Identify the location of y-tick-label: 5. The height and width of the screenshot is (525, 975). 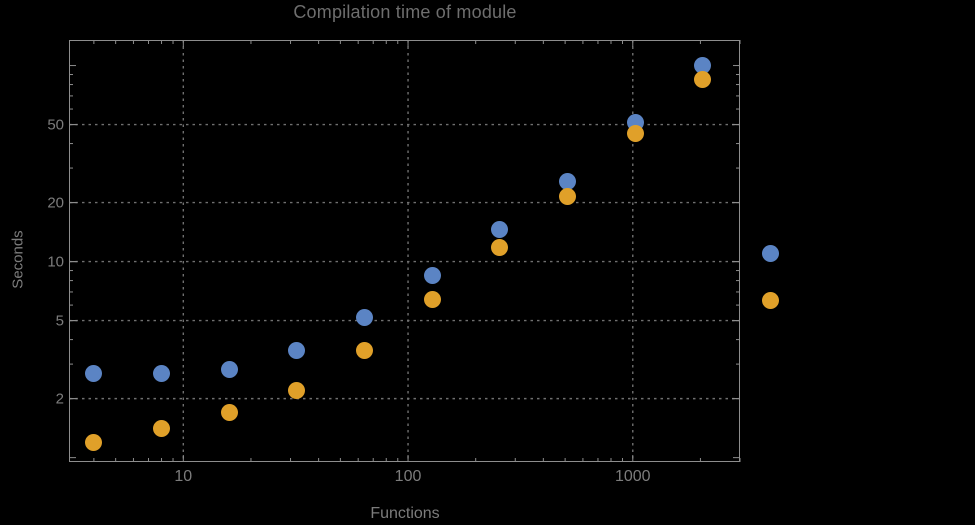
(59, 321).